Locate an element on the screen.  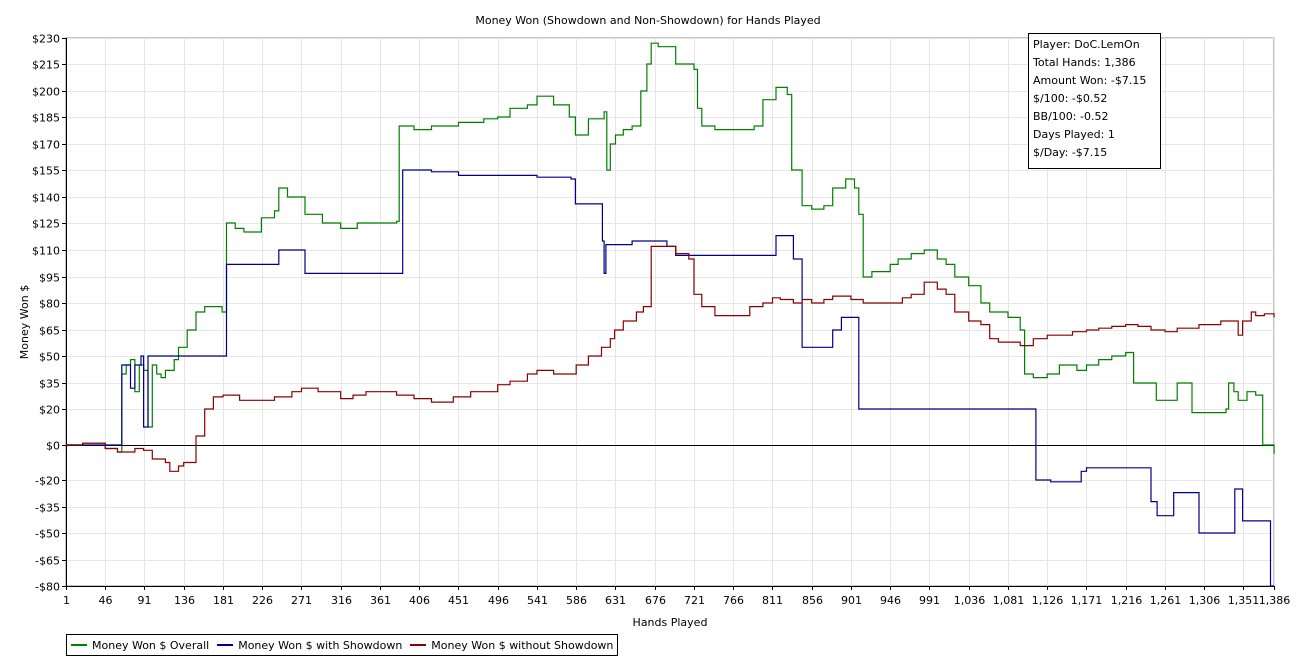
legend-item-non-showdown: Money Won $ without Showdown is located at coordinates (511, 645).